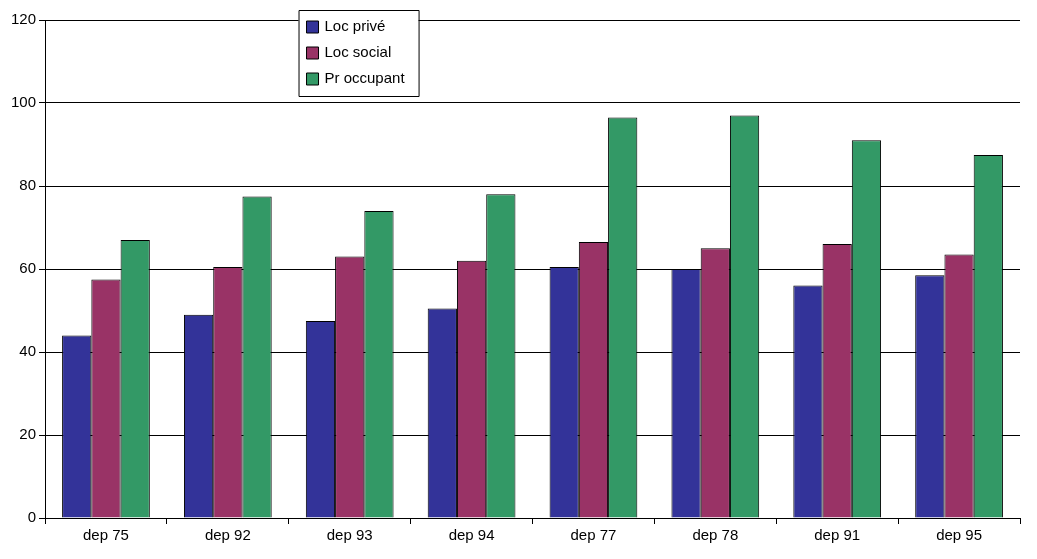 This screenshot has height=559, width=1037. Describe the element at coordinates (959, 535) in the screenshot. I see `x-tick-label: dep 95` at that location.